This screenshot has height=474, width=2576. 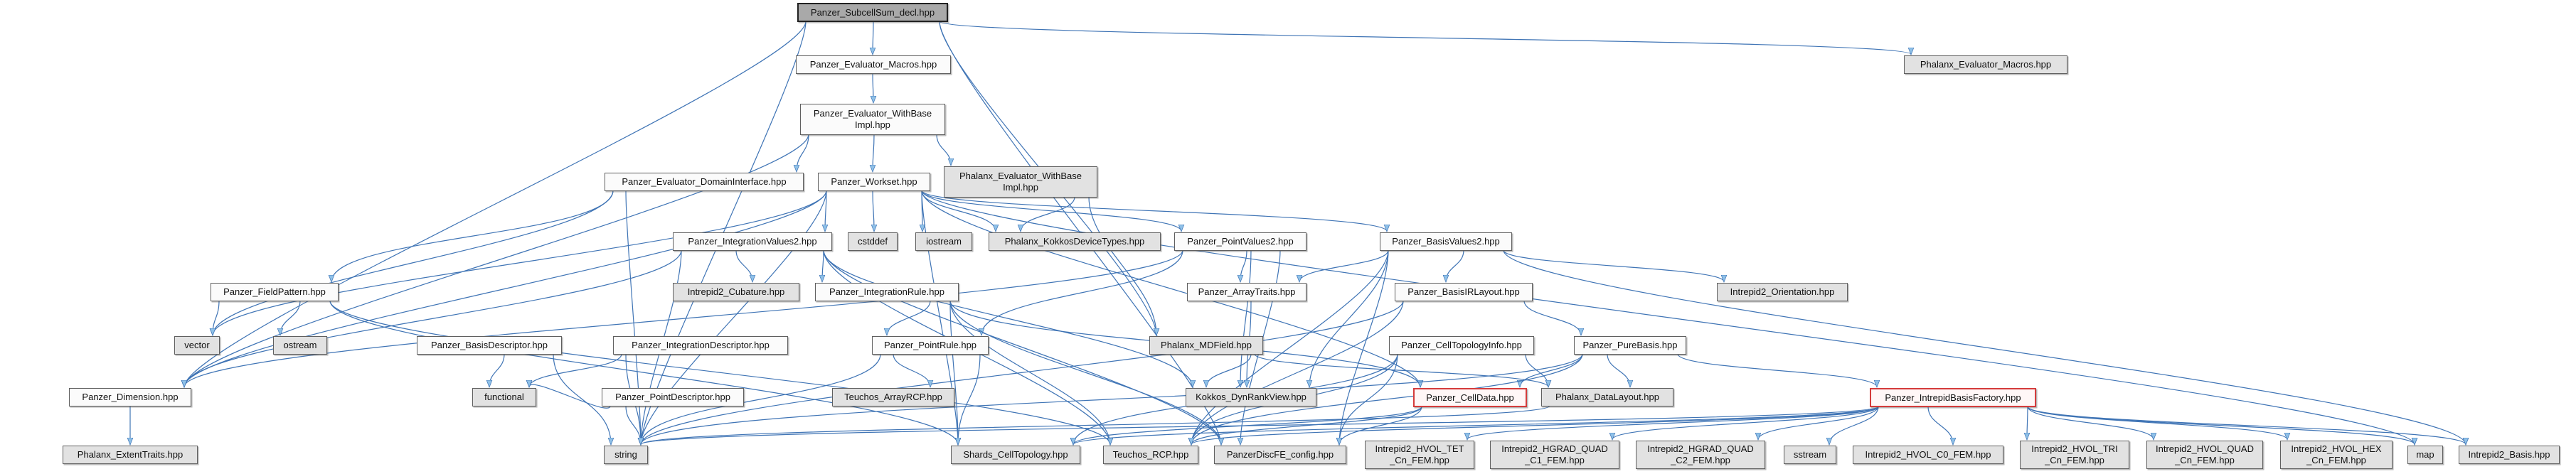 I want to click on edge-pbirl-string, so click(x=1022, y=372).